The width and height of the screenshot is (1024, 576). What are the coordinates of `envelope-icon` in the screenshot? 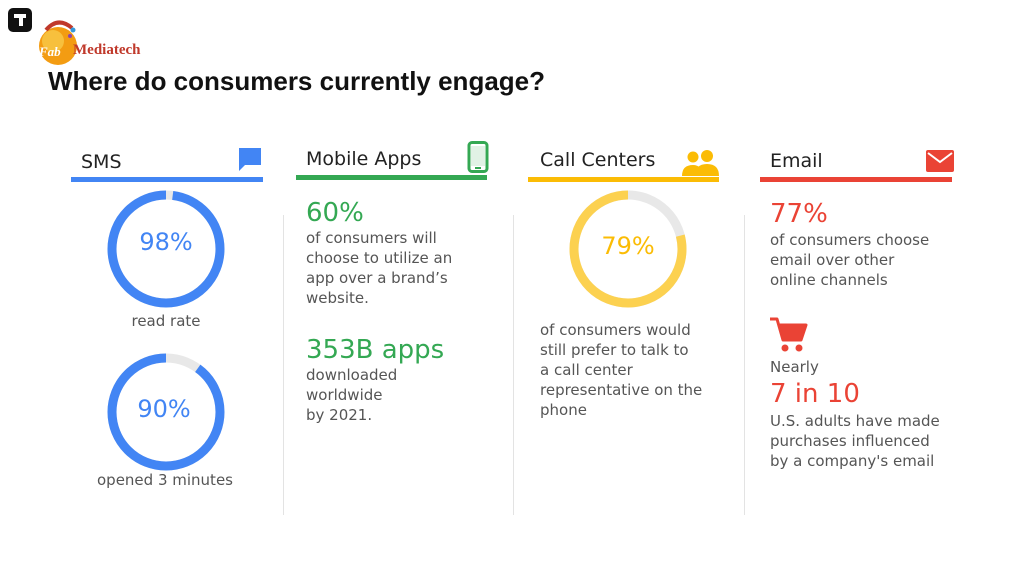 It's located at (940, 161).